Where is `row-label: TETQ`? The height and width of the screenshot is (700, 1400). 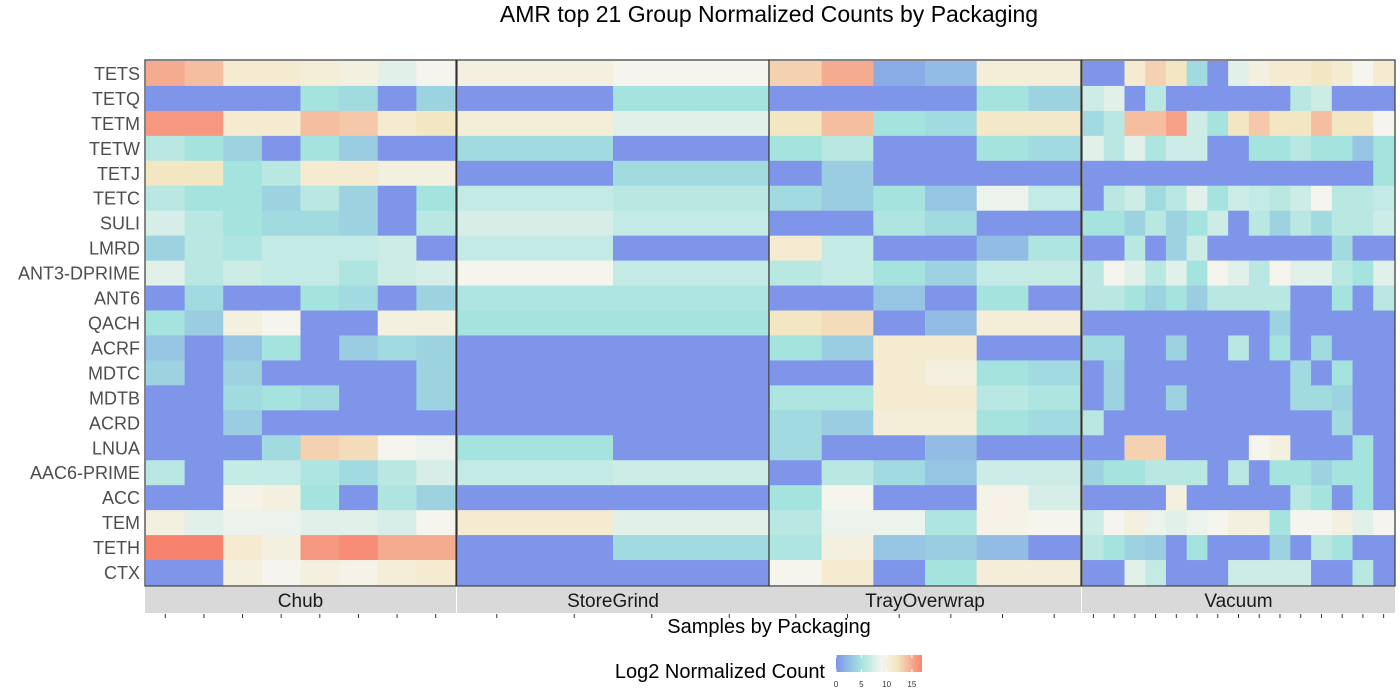 row-label: TETQ is located at coordinates (116, 99).